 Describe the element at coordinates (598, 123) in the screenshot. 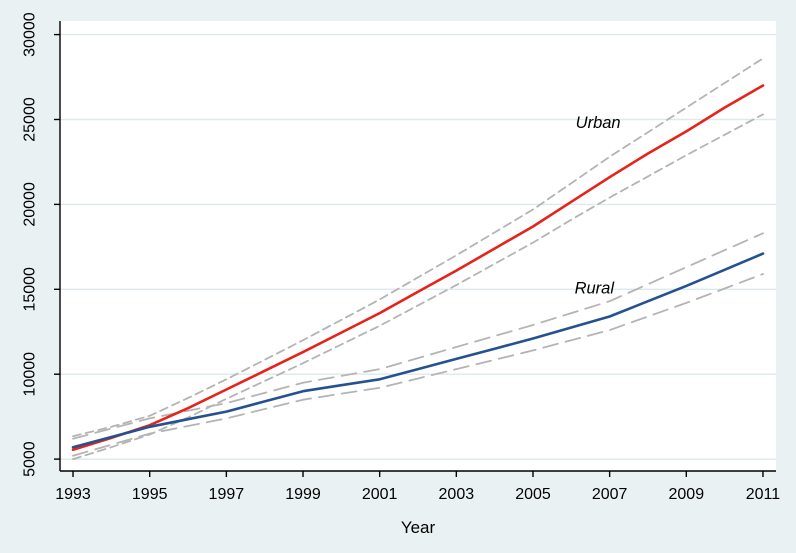

I see `urban-series-label: Urban` at that location.